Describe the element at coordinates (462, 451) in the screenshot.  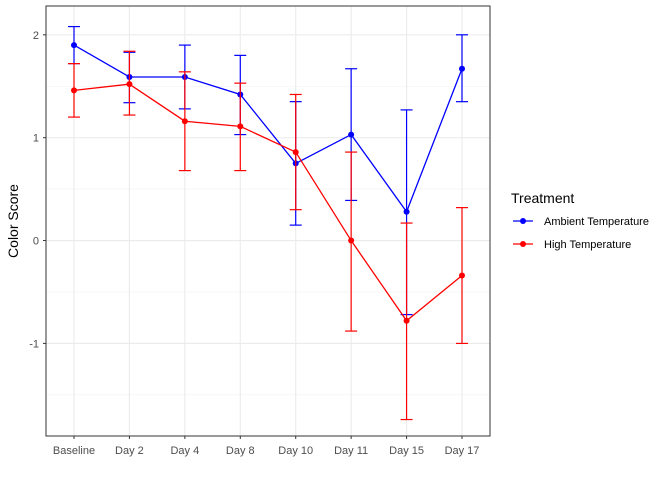
I see `x-tick-label: Day 17` at that location.